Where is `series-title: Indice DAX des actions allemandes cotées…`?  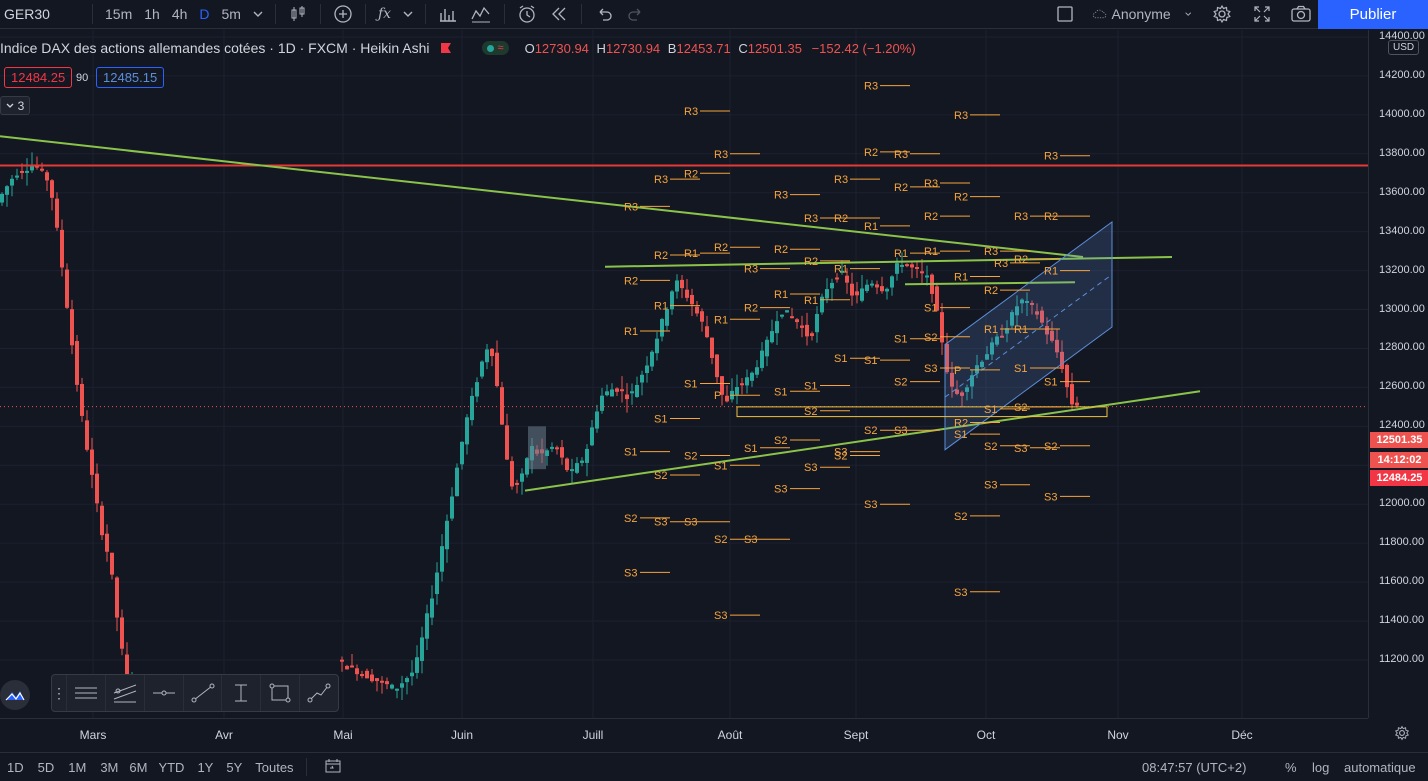
series-title: Indice DAX des actions allemandes cotées… is located at coordinates (215, 48).